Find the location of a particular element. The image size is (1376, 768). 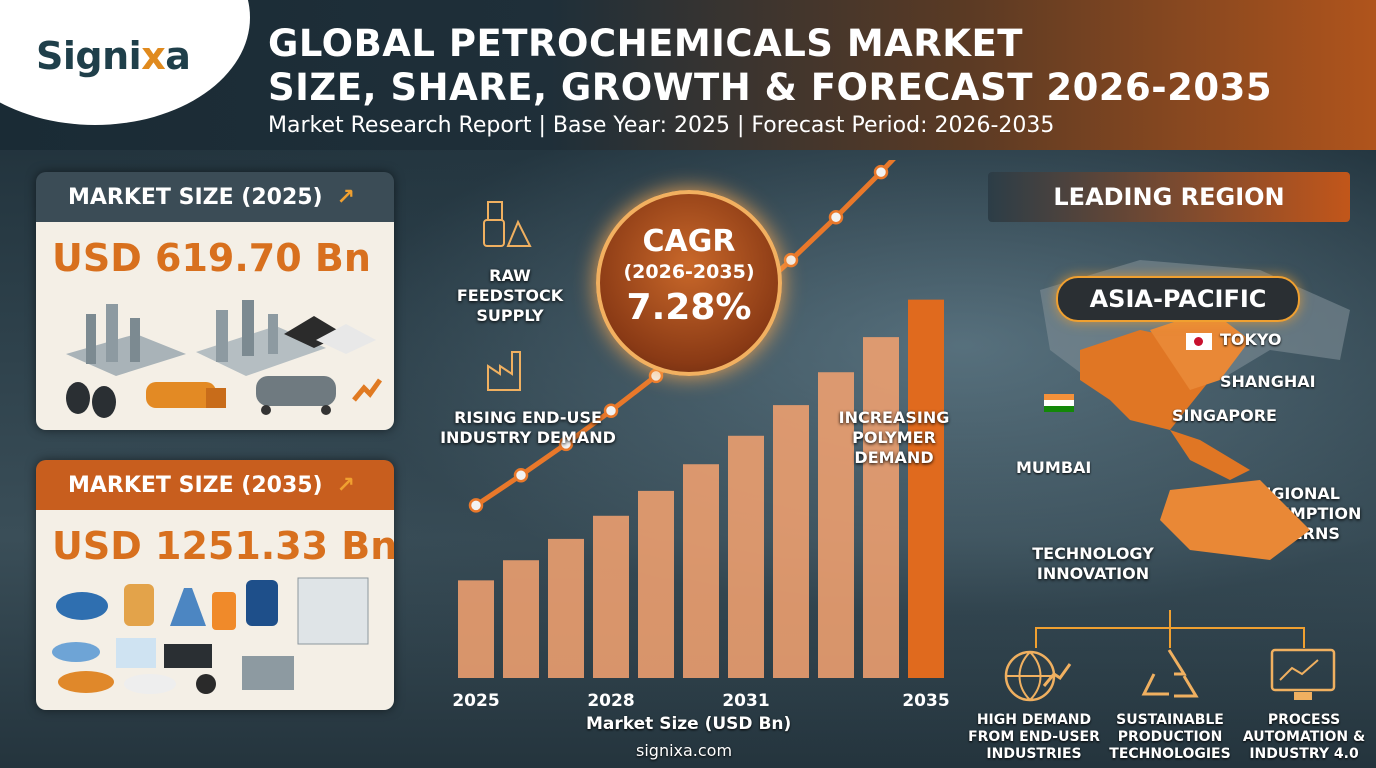

technology-innovation-label: TECHNOLOGY INNOVATION is located at coordinates (1093, 563).